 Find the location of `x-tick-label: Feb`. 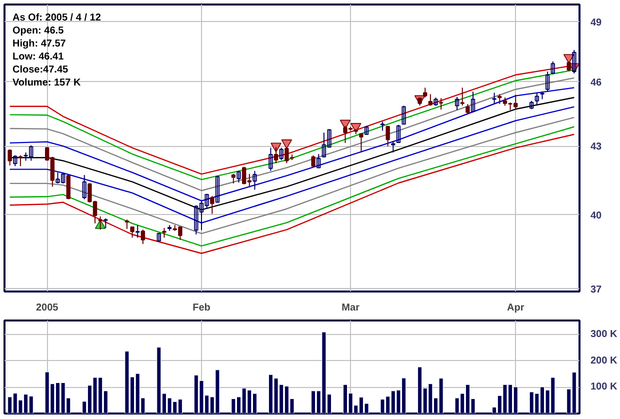

x-tick-label: Feb is located at coordinates (201, 308).